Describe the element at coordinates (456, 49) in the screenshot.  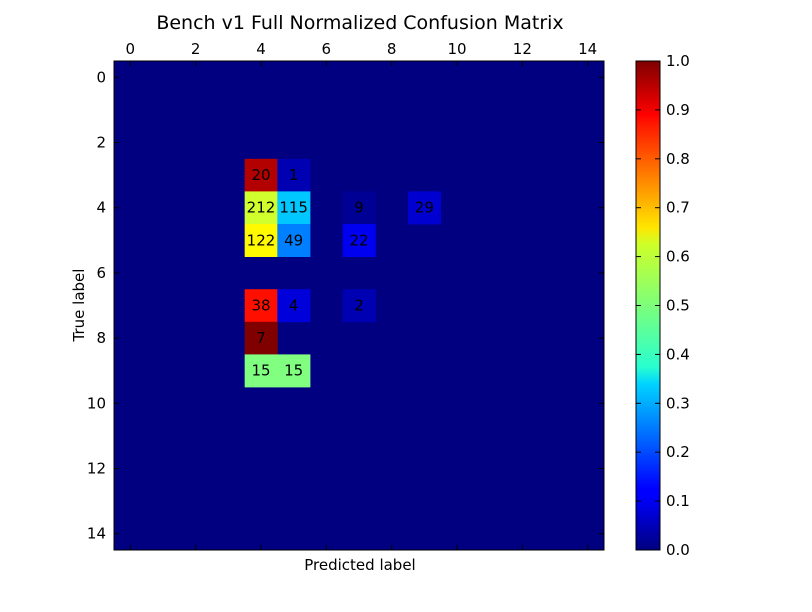
I see `x-tick-label: 10` at that location.